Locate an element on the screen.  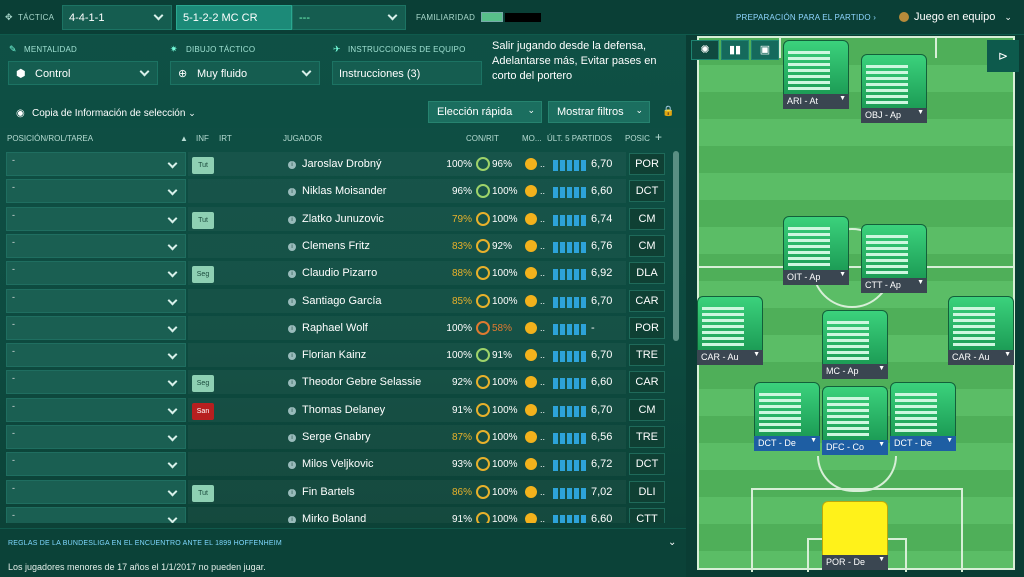
col-last5: ÚLT. 5 PARTIDOS is located at coordinates (579, 138).